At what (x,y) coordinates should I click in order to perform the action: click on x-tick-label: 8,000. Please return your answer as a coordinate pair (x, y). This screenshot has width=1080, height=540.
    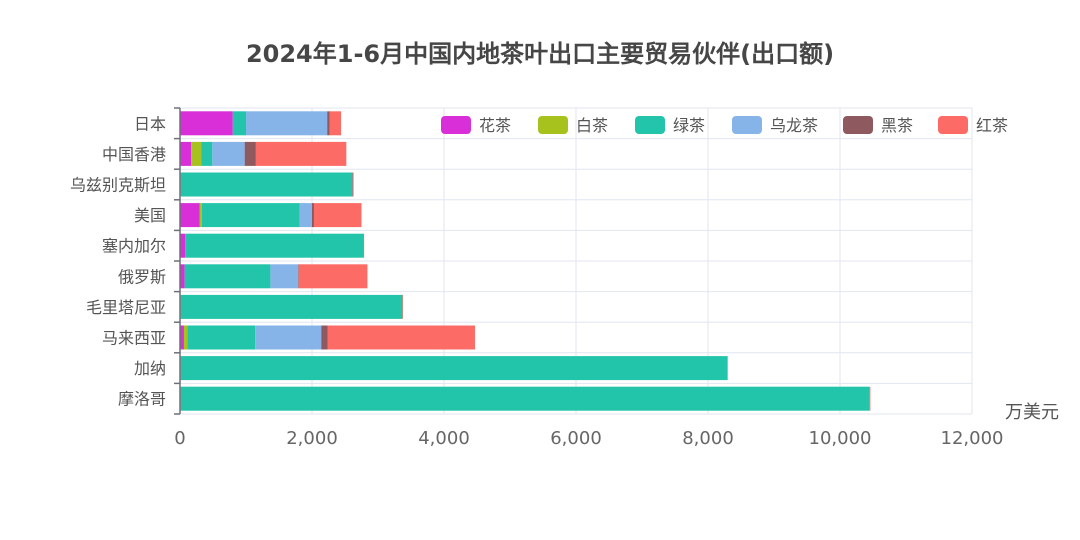
    Looking at the image, I should click on (708, 438).